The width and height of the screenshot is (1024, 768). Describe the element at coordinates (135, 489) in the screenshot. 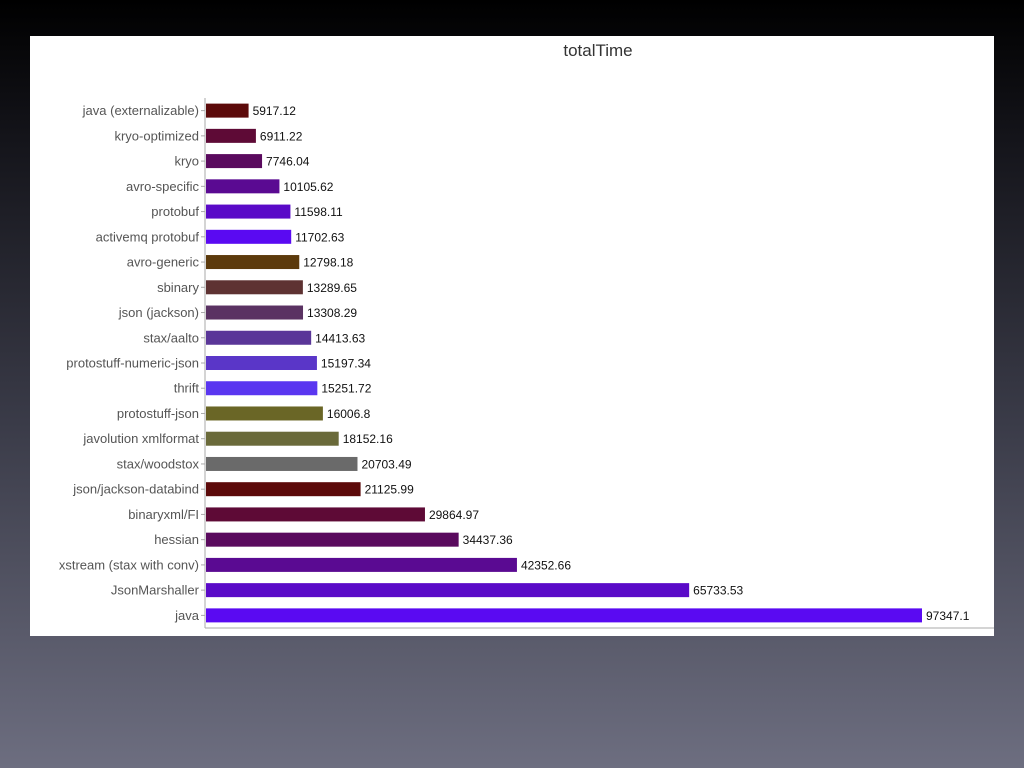

I see `category-label: json/jackson-databind` at that location.